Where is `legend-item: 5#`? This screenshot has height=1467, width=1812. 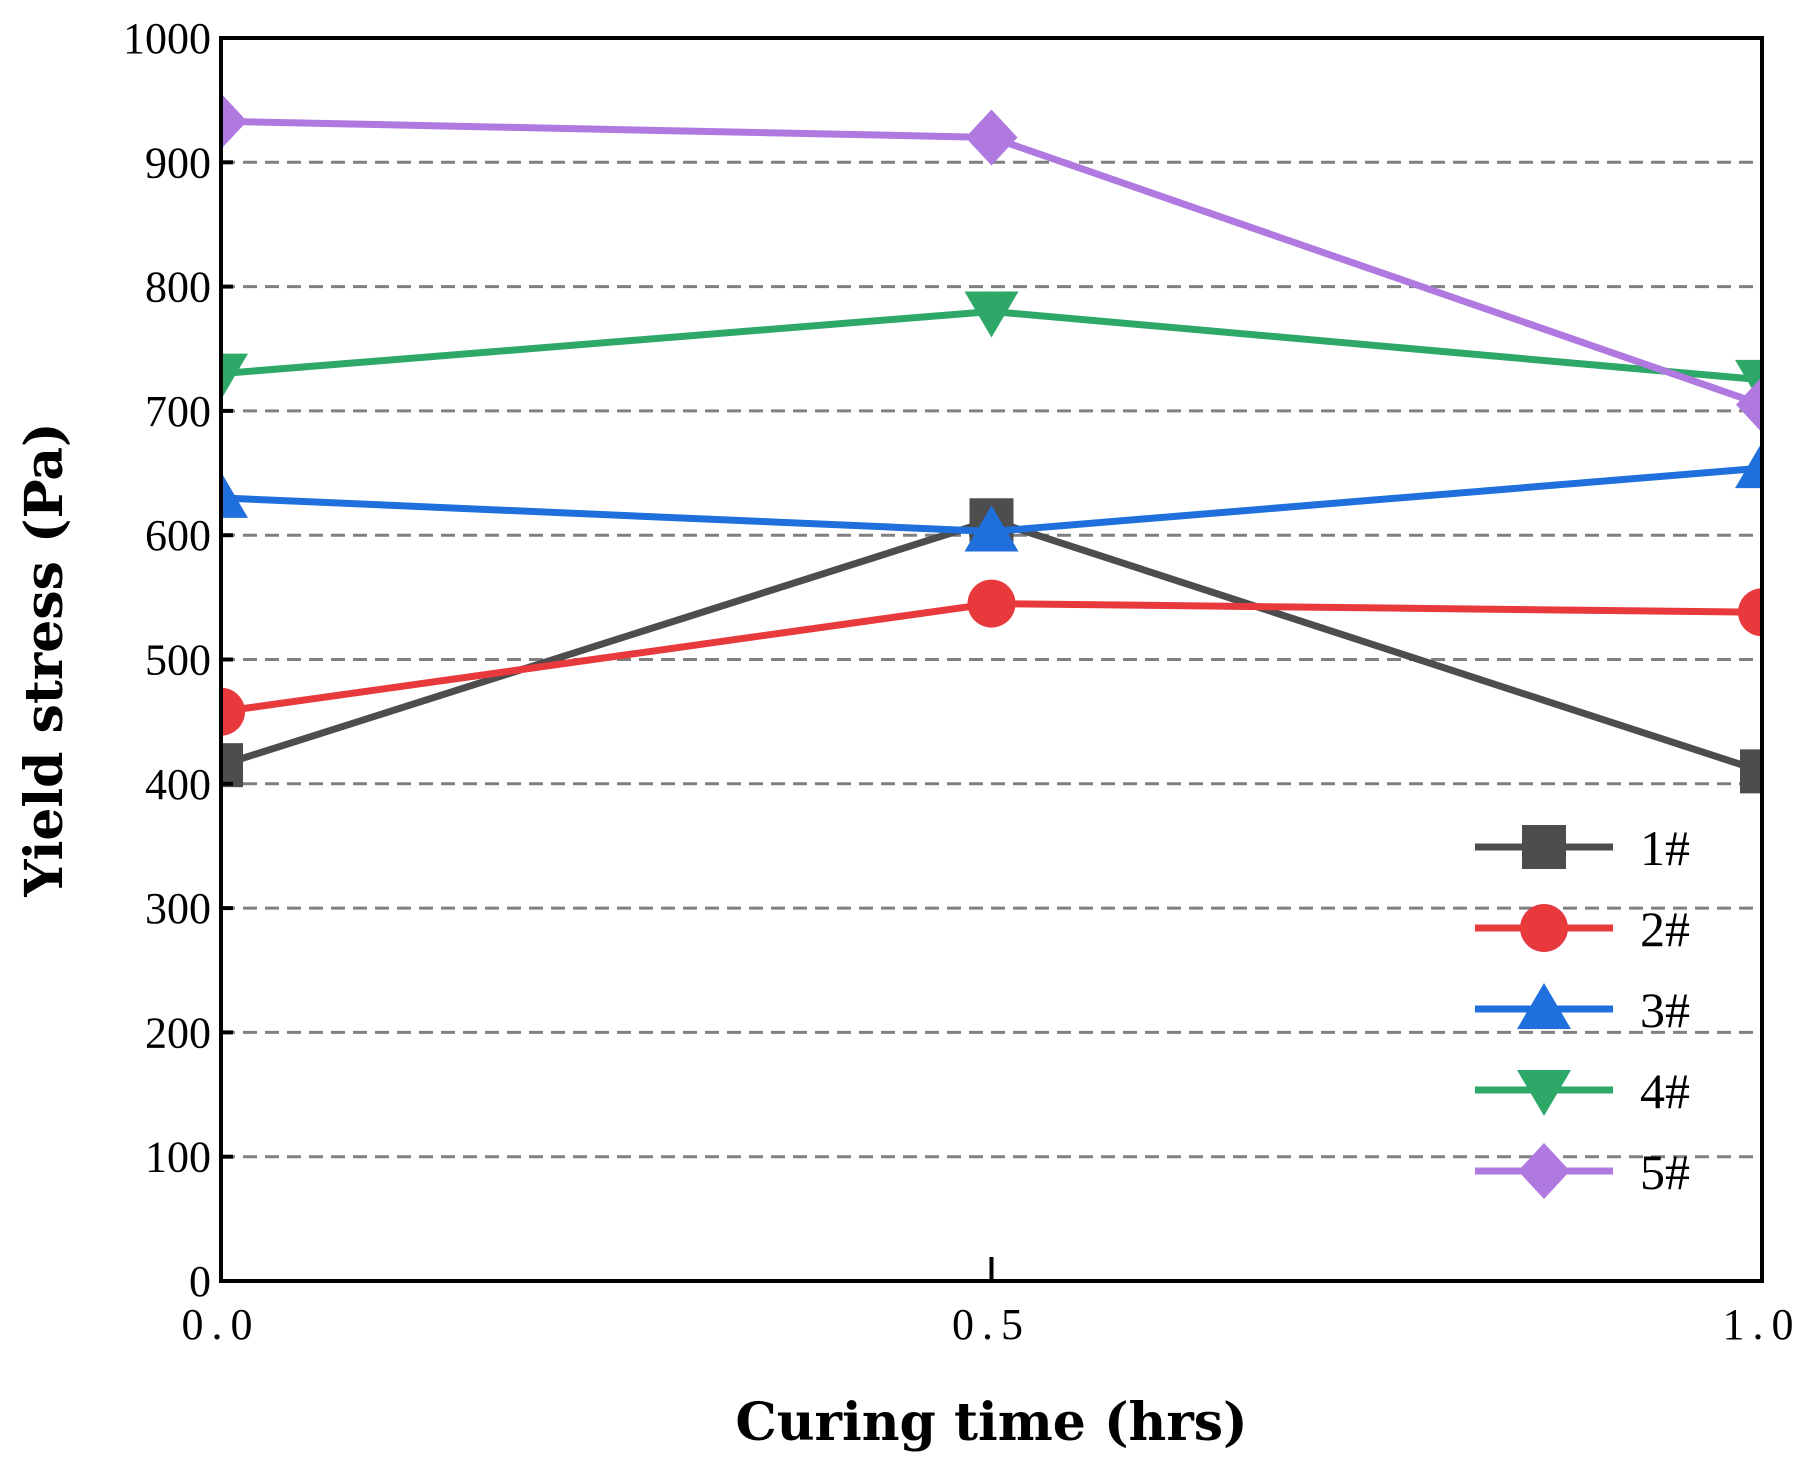
legend-item: 5# is located at coordinates (1582, 1171).